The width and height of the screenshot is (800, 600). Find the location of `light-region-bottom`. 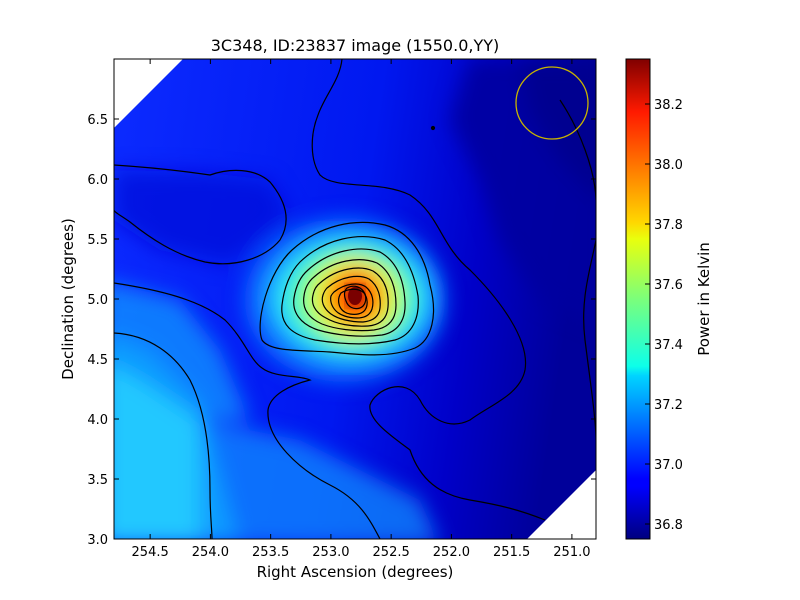

light-region-bottom is located at coordinates (320, 479).